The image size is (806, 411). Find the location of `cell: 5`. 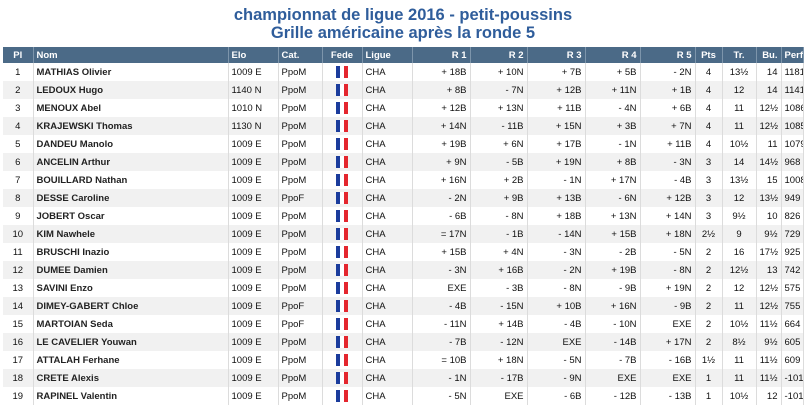

cell: 5 is located at coordinates (18, 144).